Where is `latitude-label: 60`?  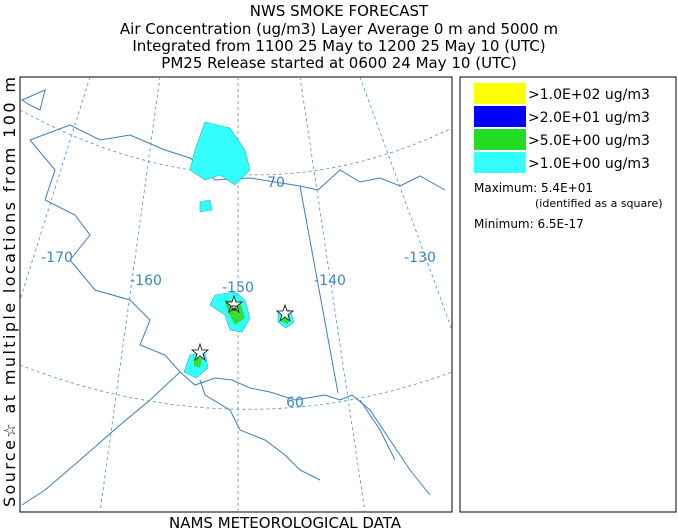 latitude-label: 60 is located at coordinates (295, 403).